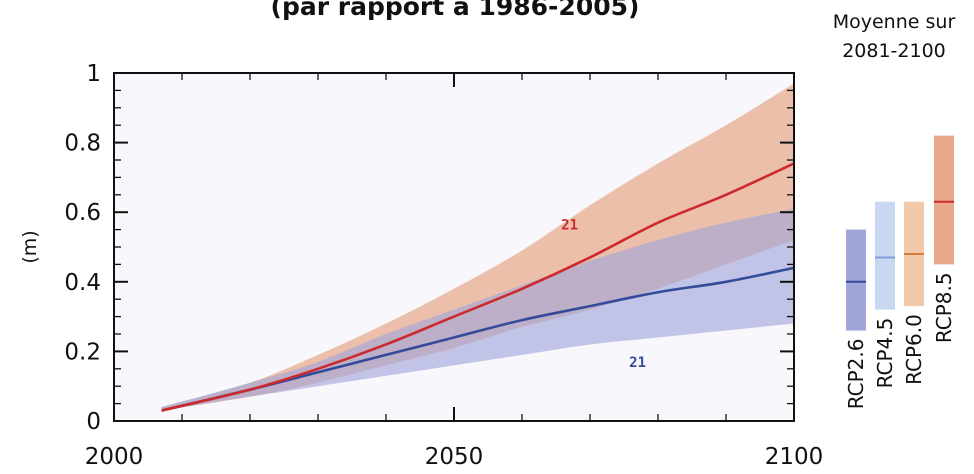 Image resolution: width=974 pixels, height=474 pixels. I want to click on blue-series-count-label: 21, so click(637, 363).